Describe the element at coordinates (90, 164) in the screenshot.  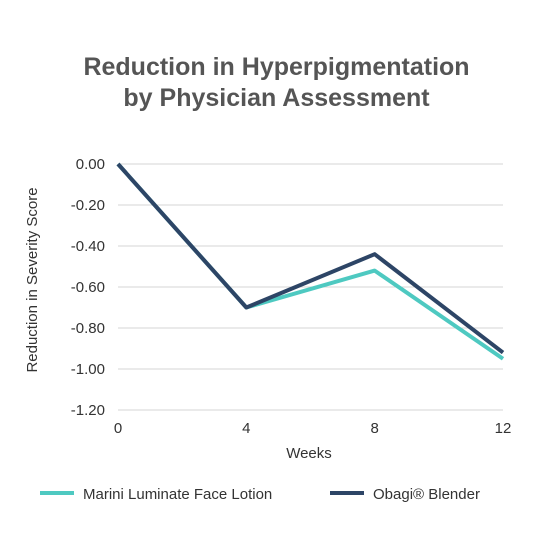
I see `y-tick-label: 0.00` at that location.